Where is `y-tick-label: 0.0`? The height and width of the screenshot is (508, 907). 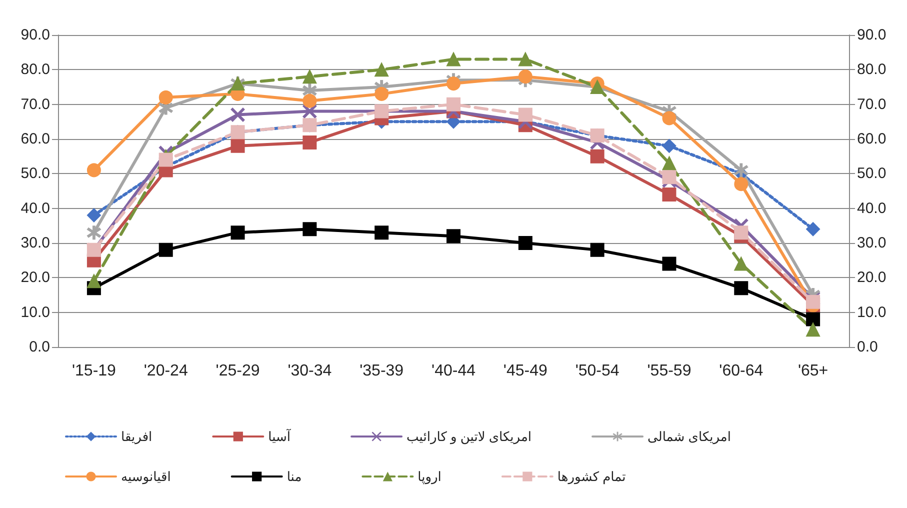 y-tick-label: 0.0 is located at coordinates (39, 347).